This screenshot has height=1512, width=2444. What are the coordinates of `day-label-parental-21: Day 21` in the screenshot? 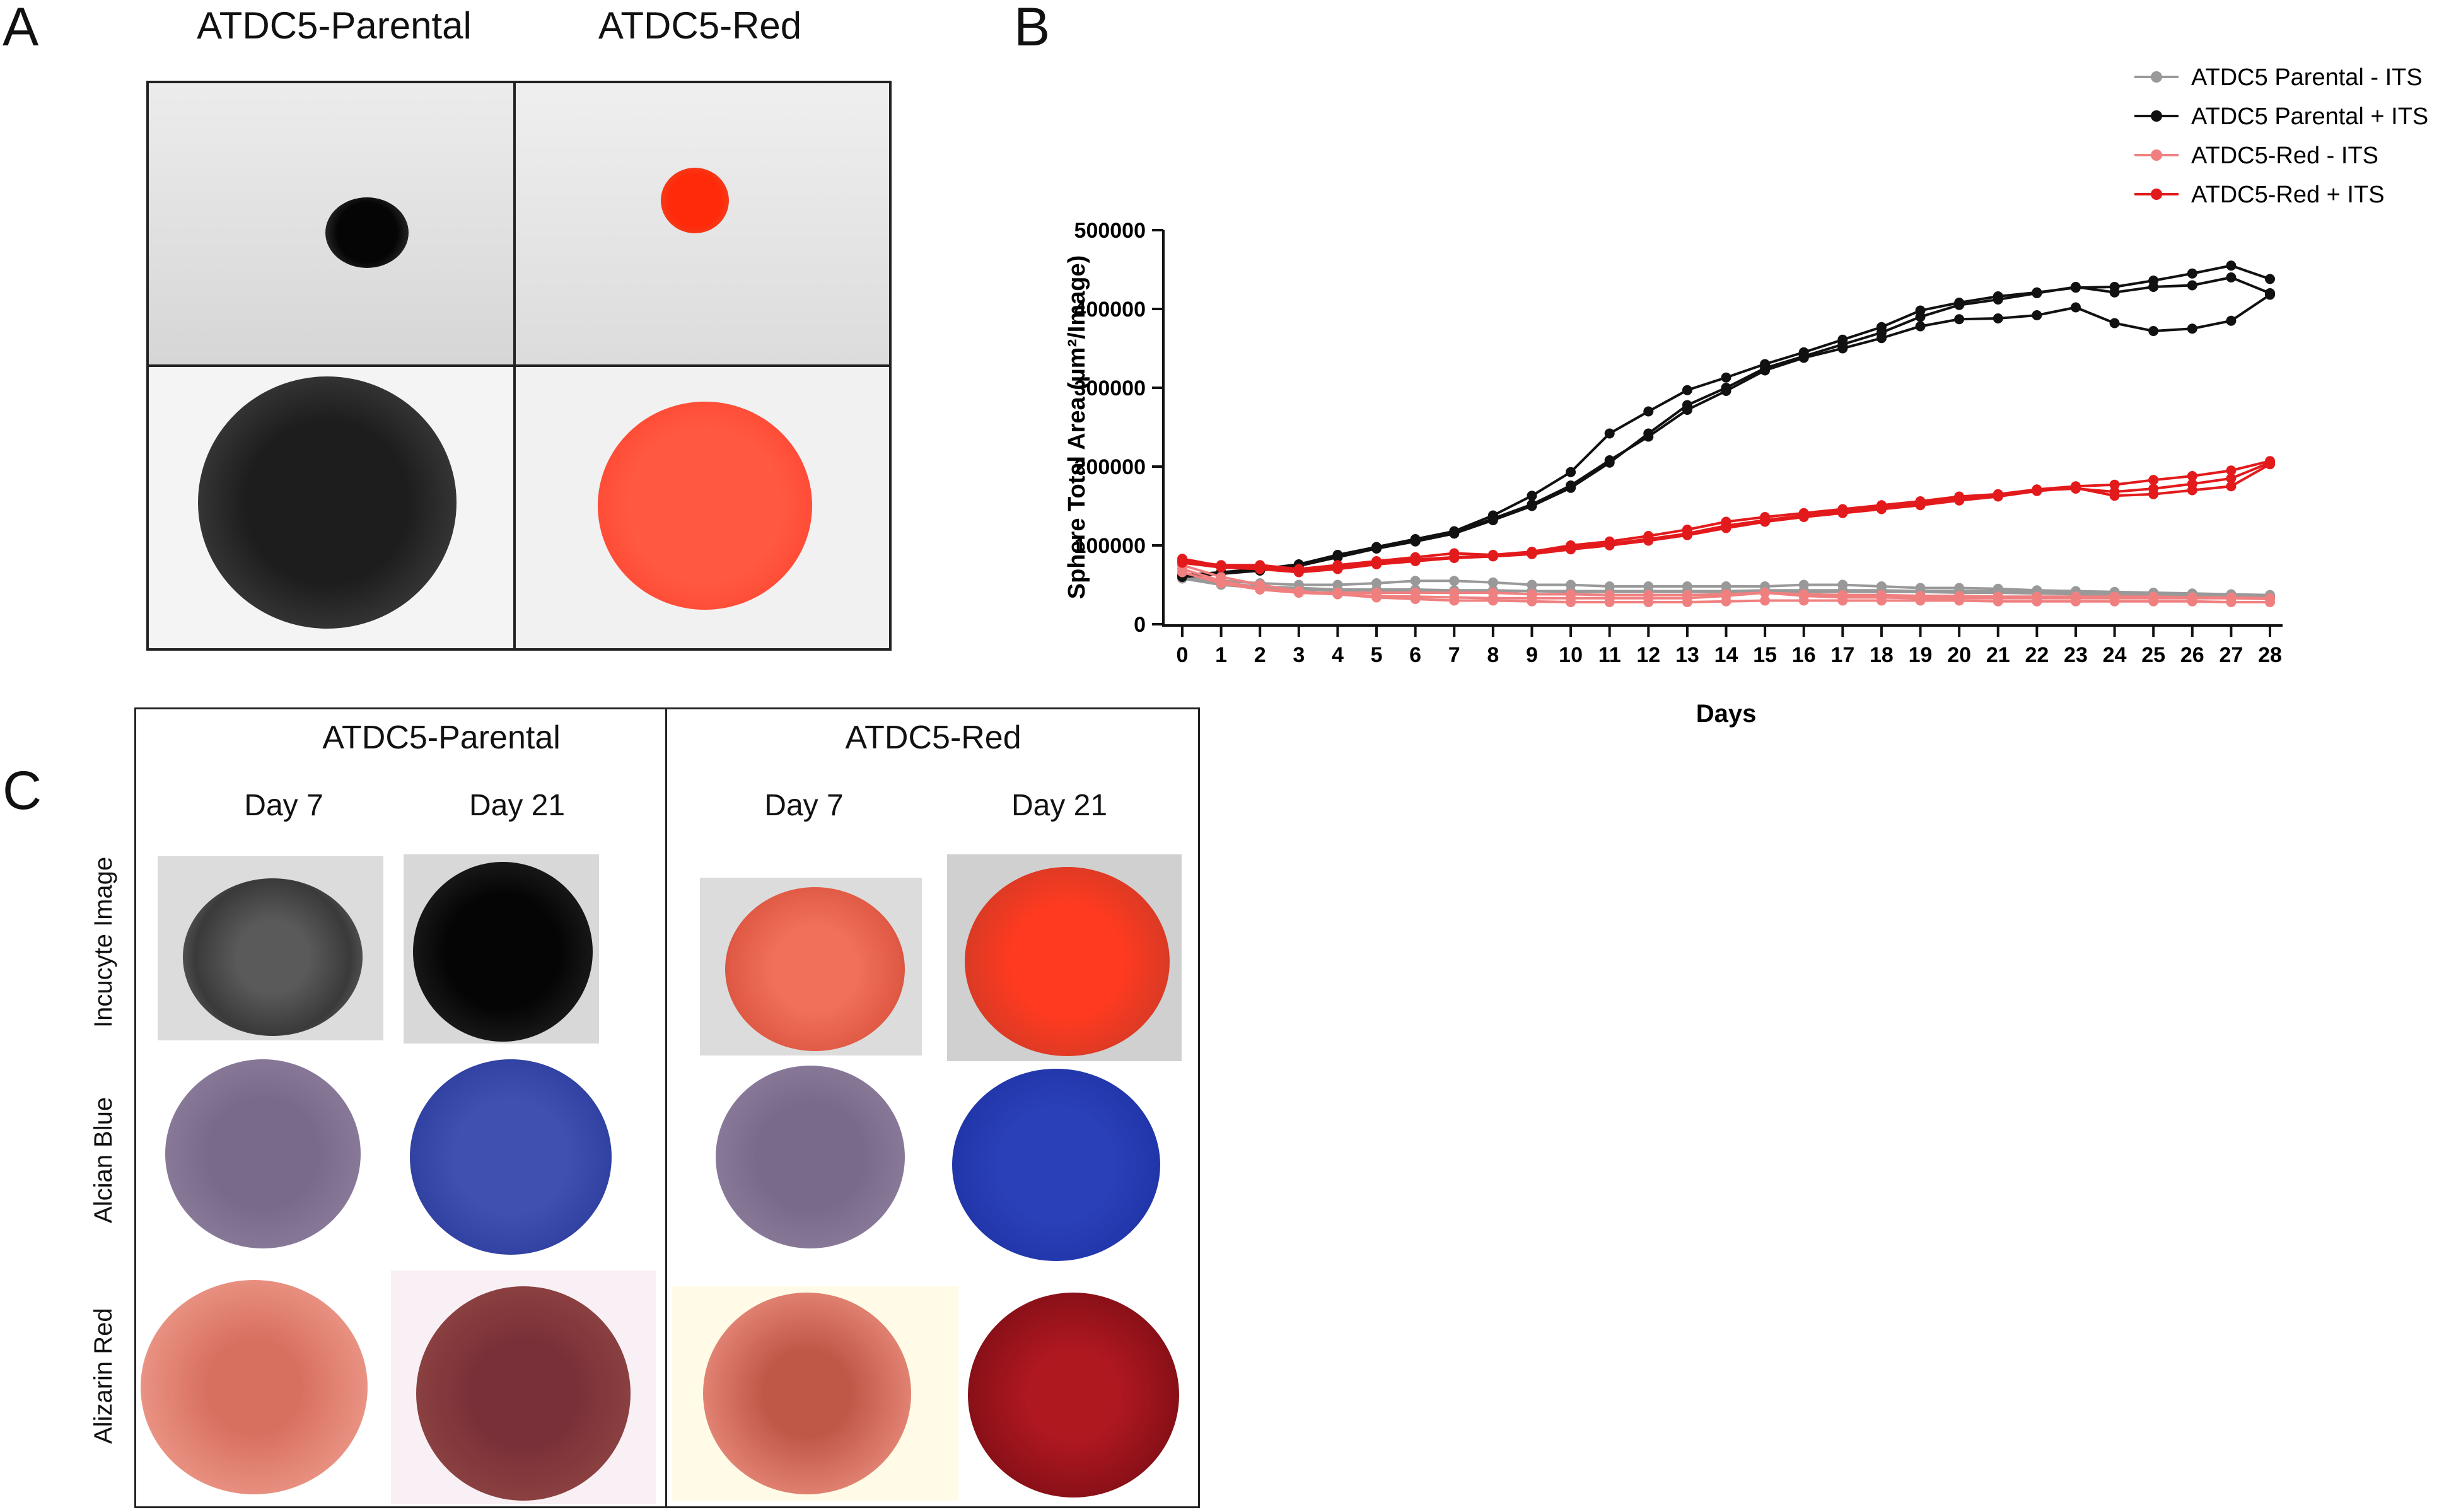 It's located at (517, 806).